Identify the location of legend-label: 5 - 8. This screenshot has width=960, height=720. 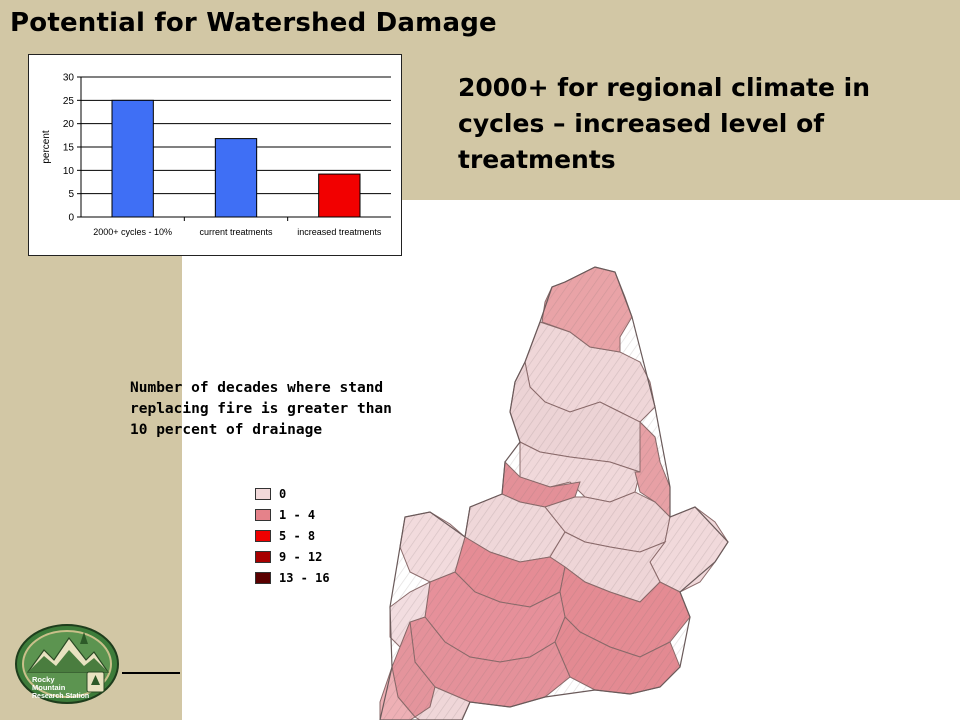
(297, 536).